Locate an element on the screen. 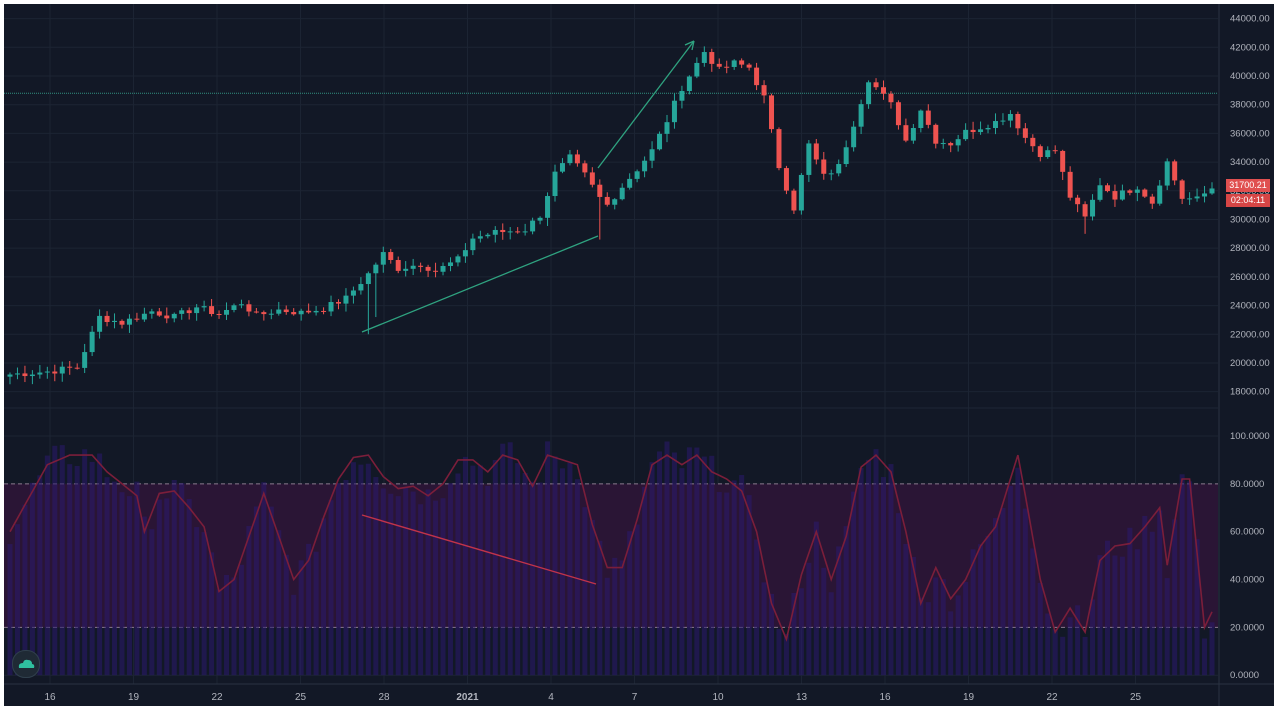 Image resolution: width=1280 pixels, height=711 pixels. trend-arrow-head is located at coordinates (689, 45).